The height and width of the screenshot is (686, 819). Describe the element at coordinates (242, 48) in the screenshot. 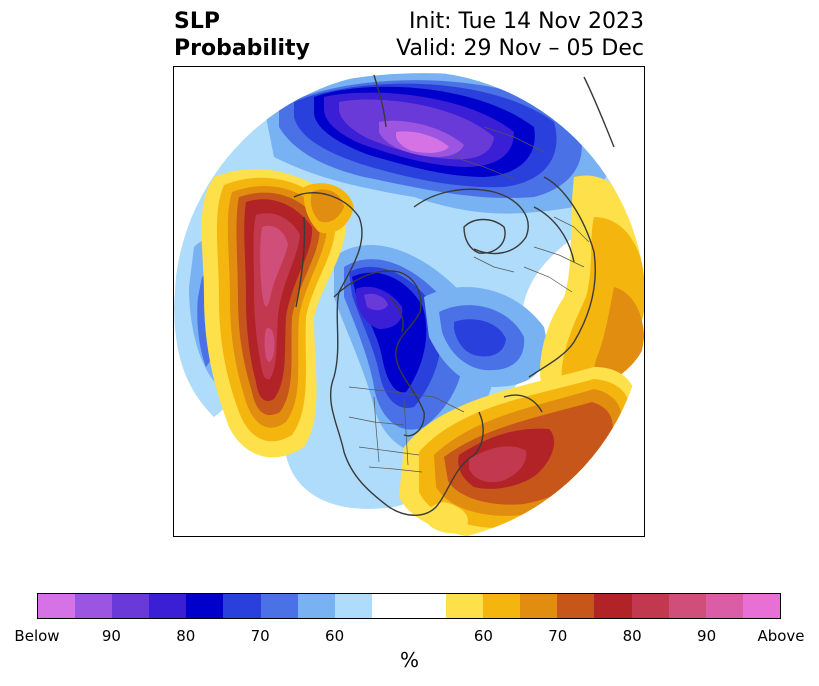

I see `title-line-2: Probability` at that location.